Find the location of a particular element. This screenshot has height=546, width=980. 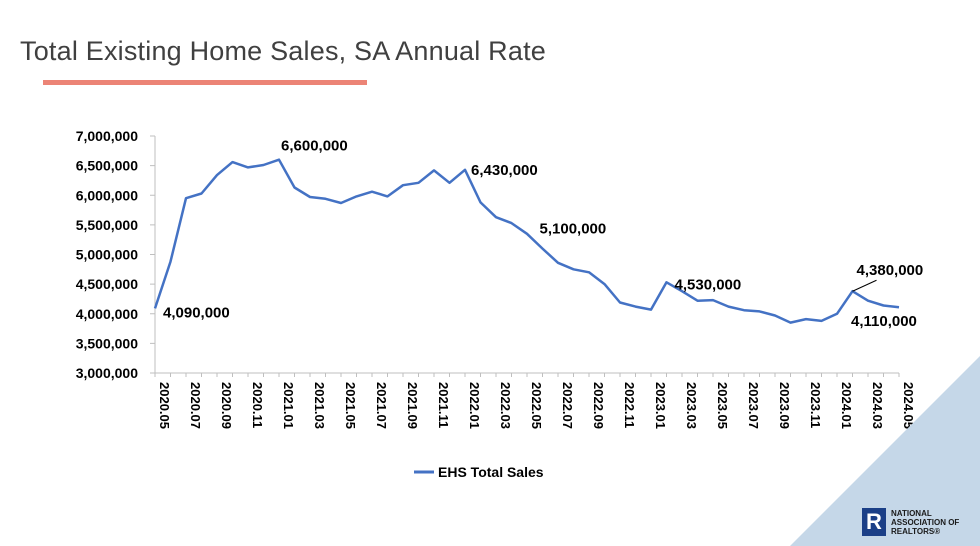

y-tick-label: 7,000,000 is located at coordinates (107, 136).